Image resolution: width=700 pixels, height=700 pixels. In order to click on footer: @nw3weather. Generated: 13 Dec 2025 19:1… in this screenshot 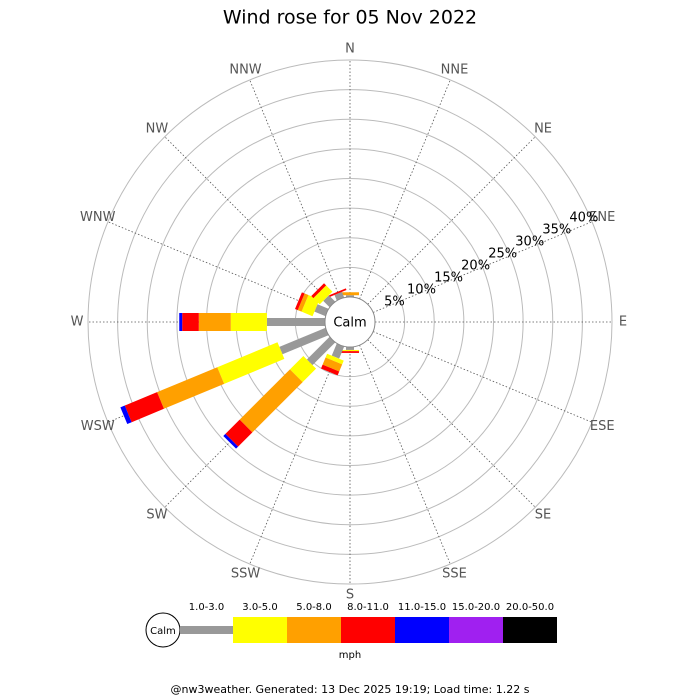, I will do `click(350, 689)`.